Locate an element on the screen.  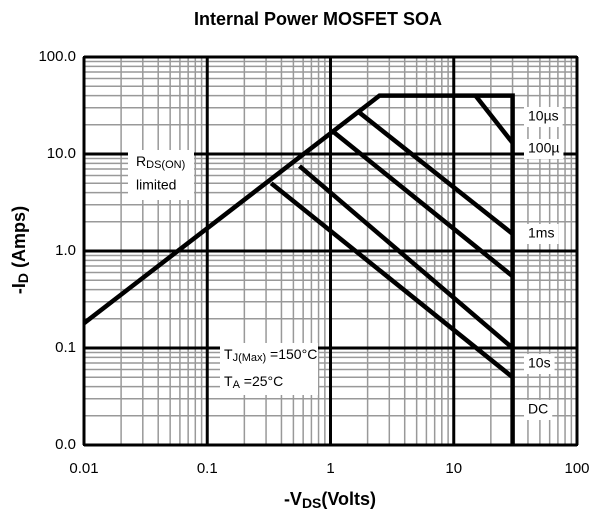
annotation-sub: J(Max) is located at coordinates (250, 358).